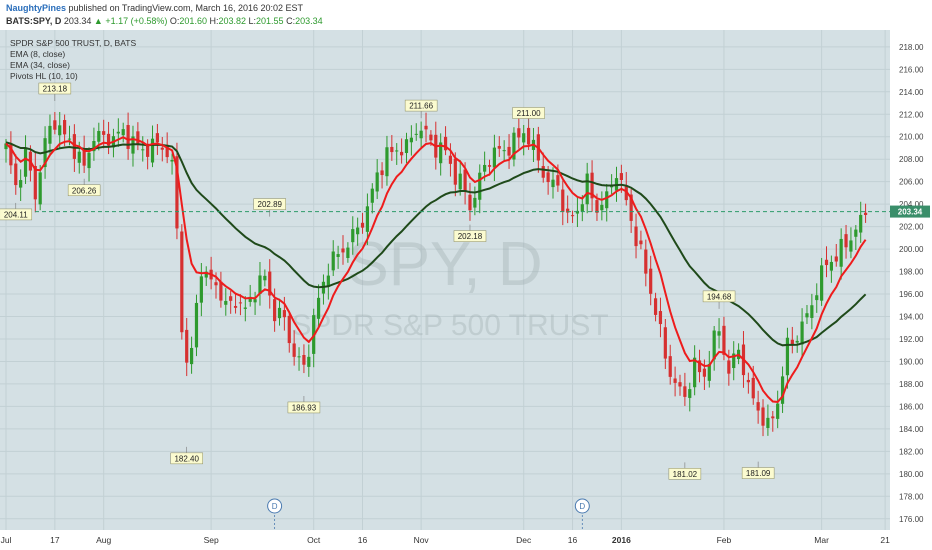 The height and width of the screenshot is (550, 932). What do you see at coordinates (821, 540) in the screenshot?
I see `x-tick-label: Mar` at bounding box center [821, 540].